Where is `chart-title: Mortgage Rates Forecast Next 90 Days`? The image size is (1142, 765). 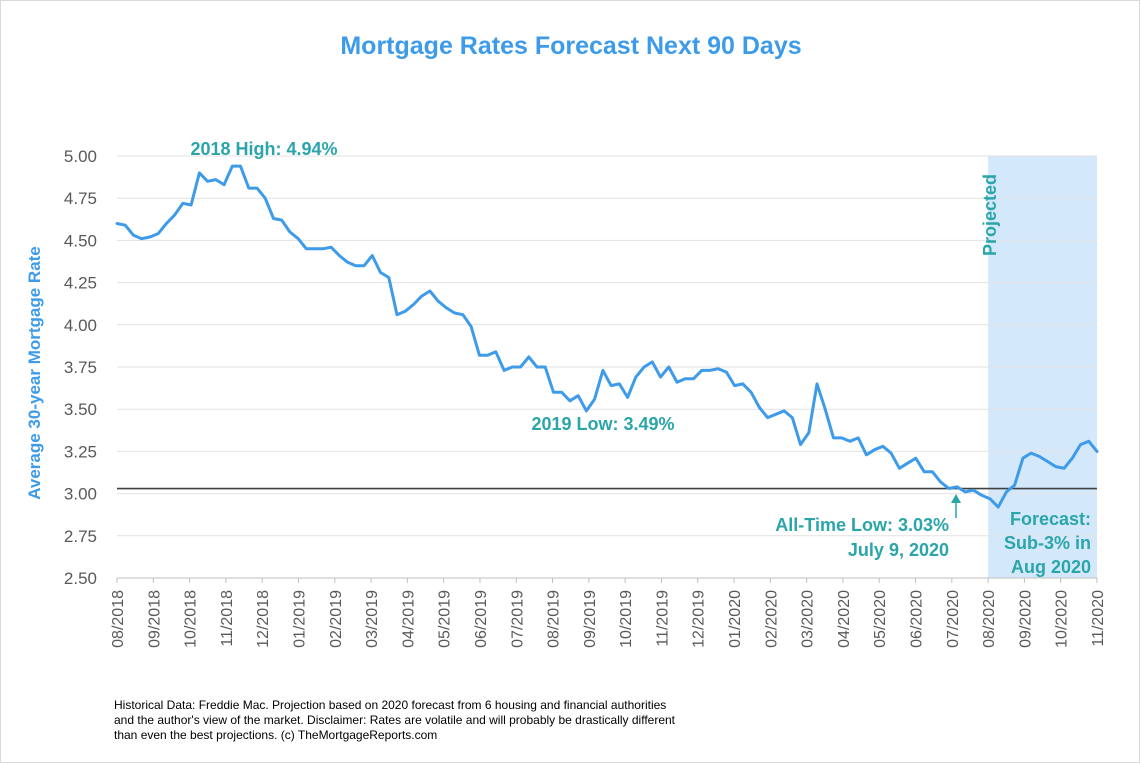 chart-title: Mortgage Rates Forecast Next 90 Days is located at coordinates (571, 46).